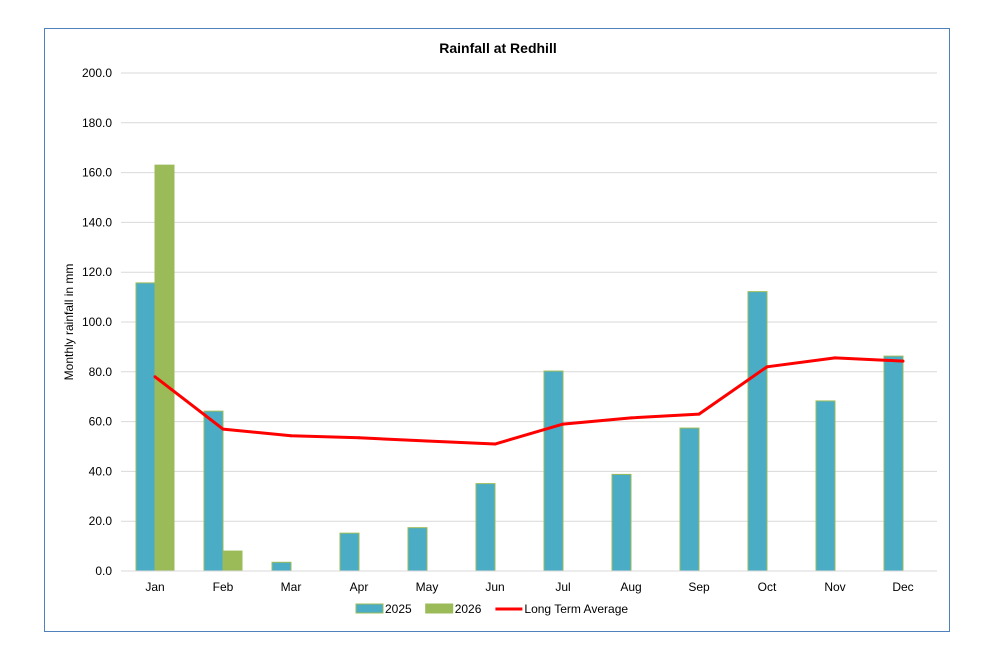  What do you see at coordinates (630, 587) in the screenshot?
I see `x-tick-label: Aug` at bounding box center [630, 587].